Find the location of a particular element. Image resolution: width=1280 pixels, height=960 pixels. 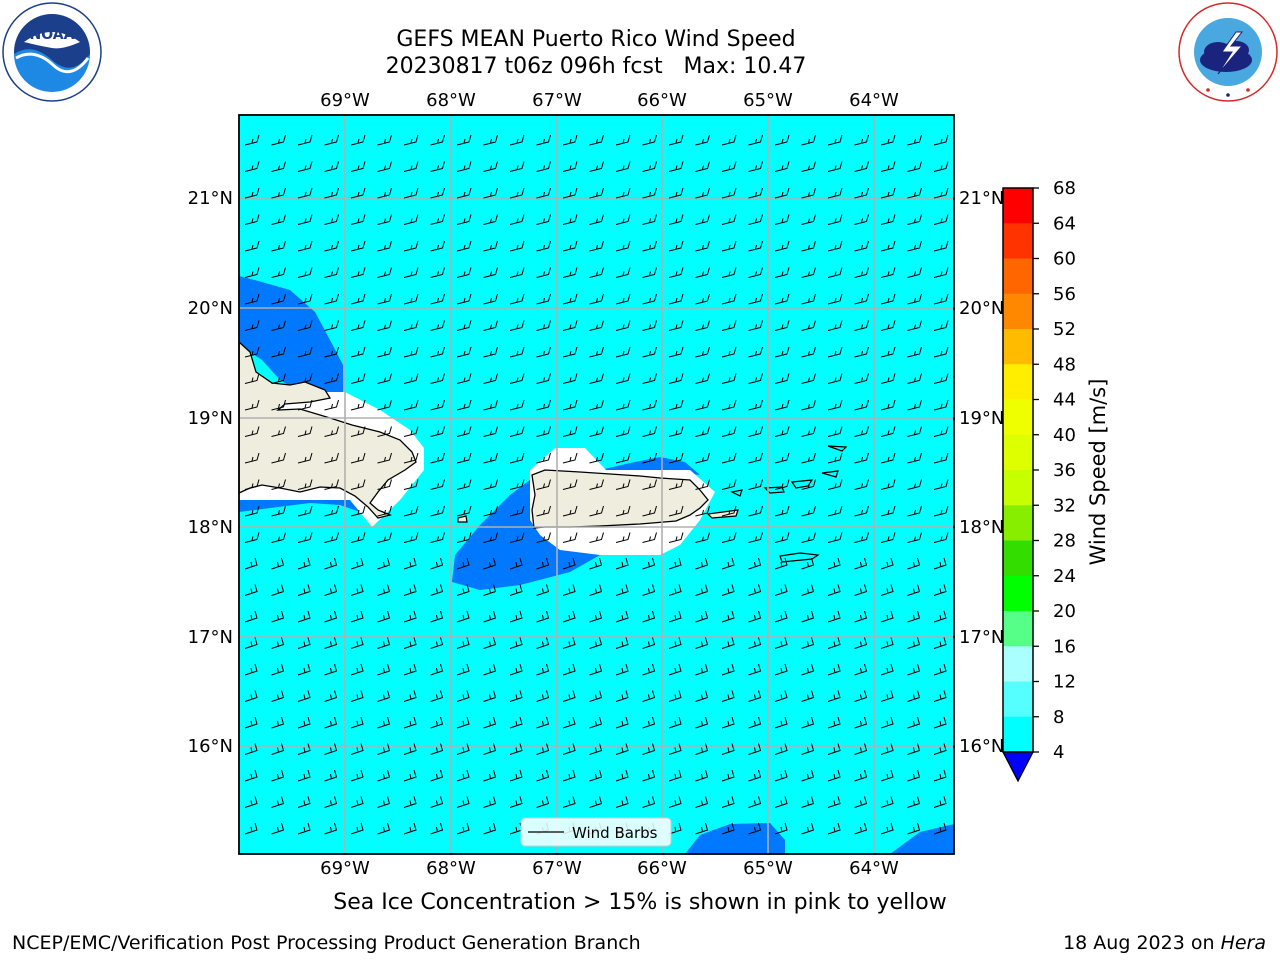

lon-label-top: 68°W is located at coordinates (451, 100).